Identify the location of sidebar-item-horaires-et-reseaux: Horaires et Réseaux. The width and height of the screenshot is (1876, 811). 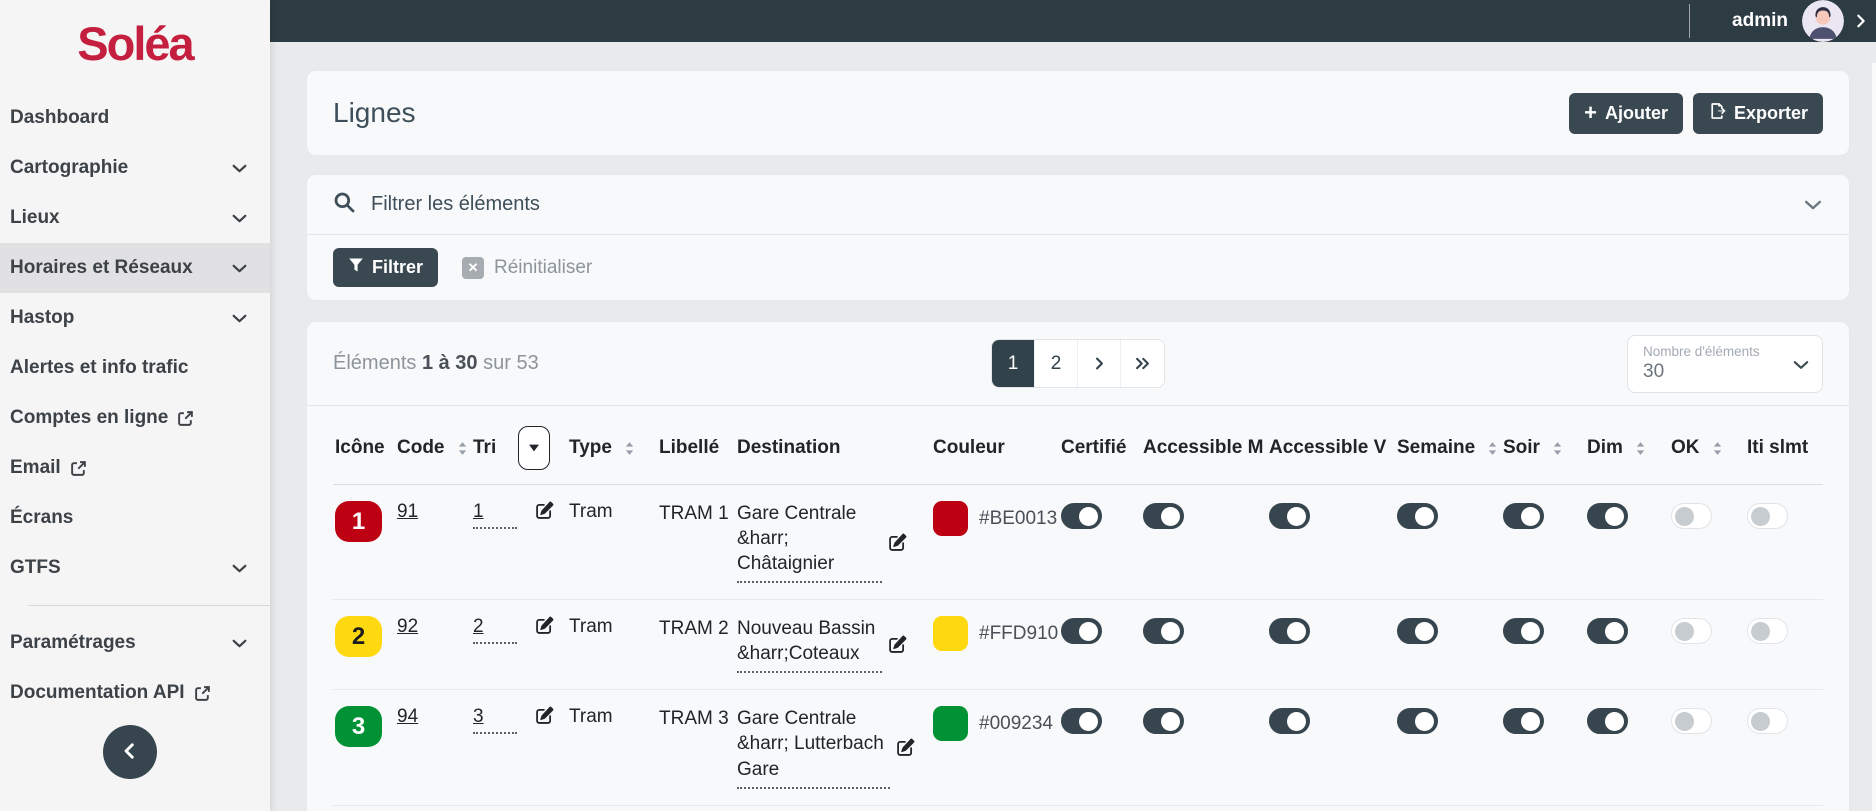
(135, 268).